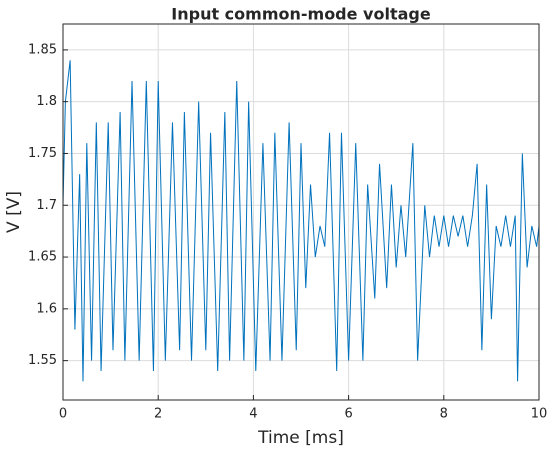 This screenshot has height=451, width=550. Describe the element at coordinates (42, 49) in the screenshot. I see `y-tick-label: 1.85` at that location.